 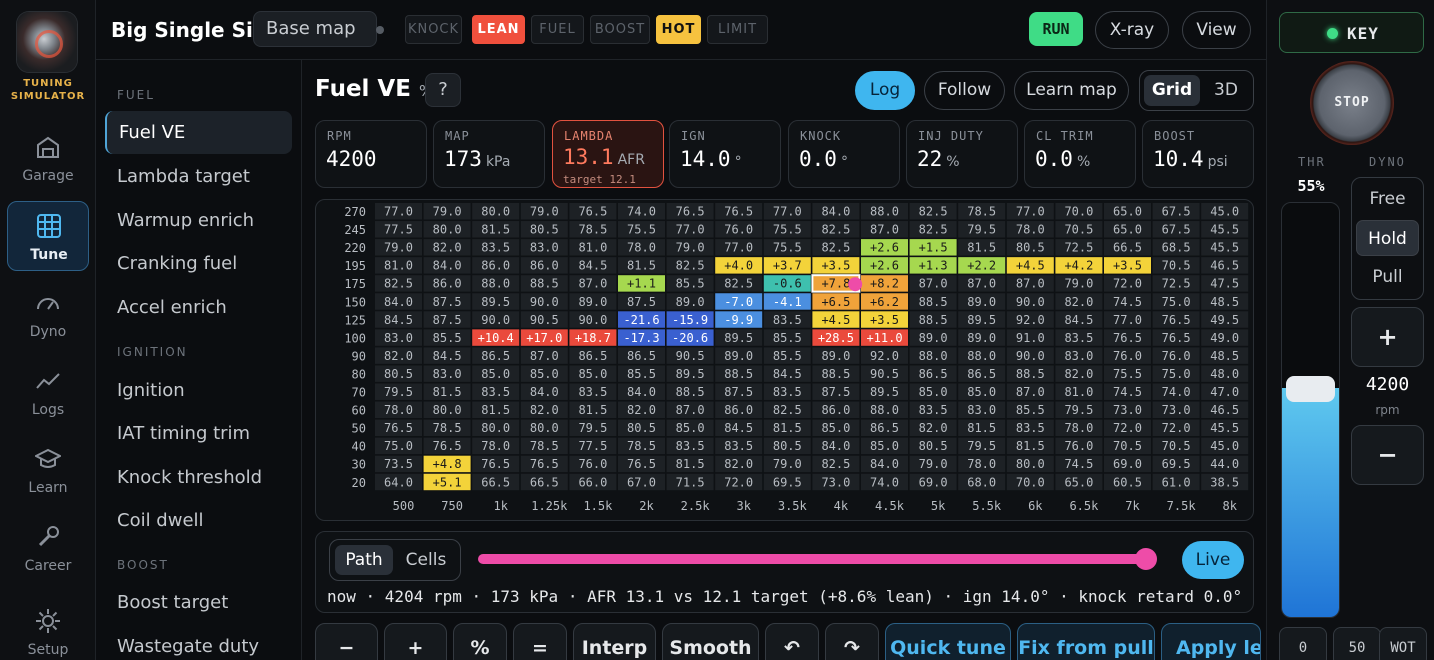 I want to click on tab-3d: 3D, so click(x=1226, y=90).